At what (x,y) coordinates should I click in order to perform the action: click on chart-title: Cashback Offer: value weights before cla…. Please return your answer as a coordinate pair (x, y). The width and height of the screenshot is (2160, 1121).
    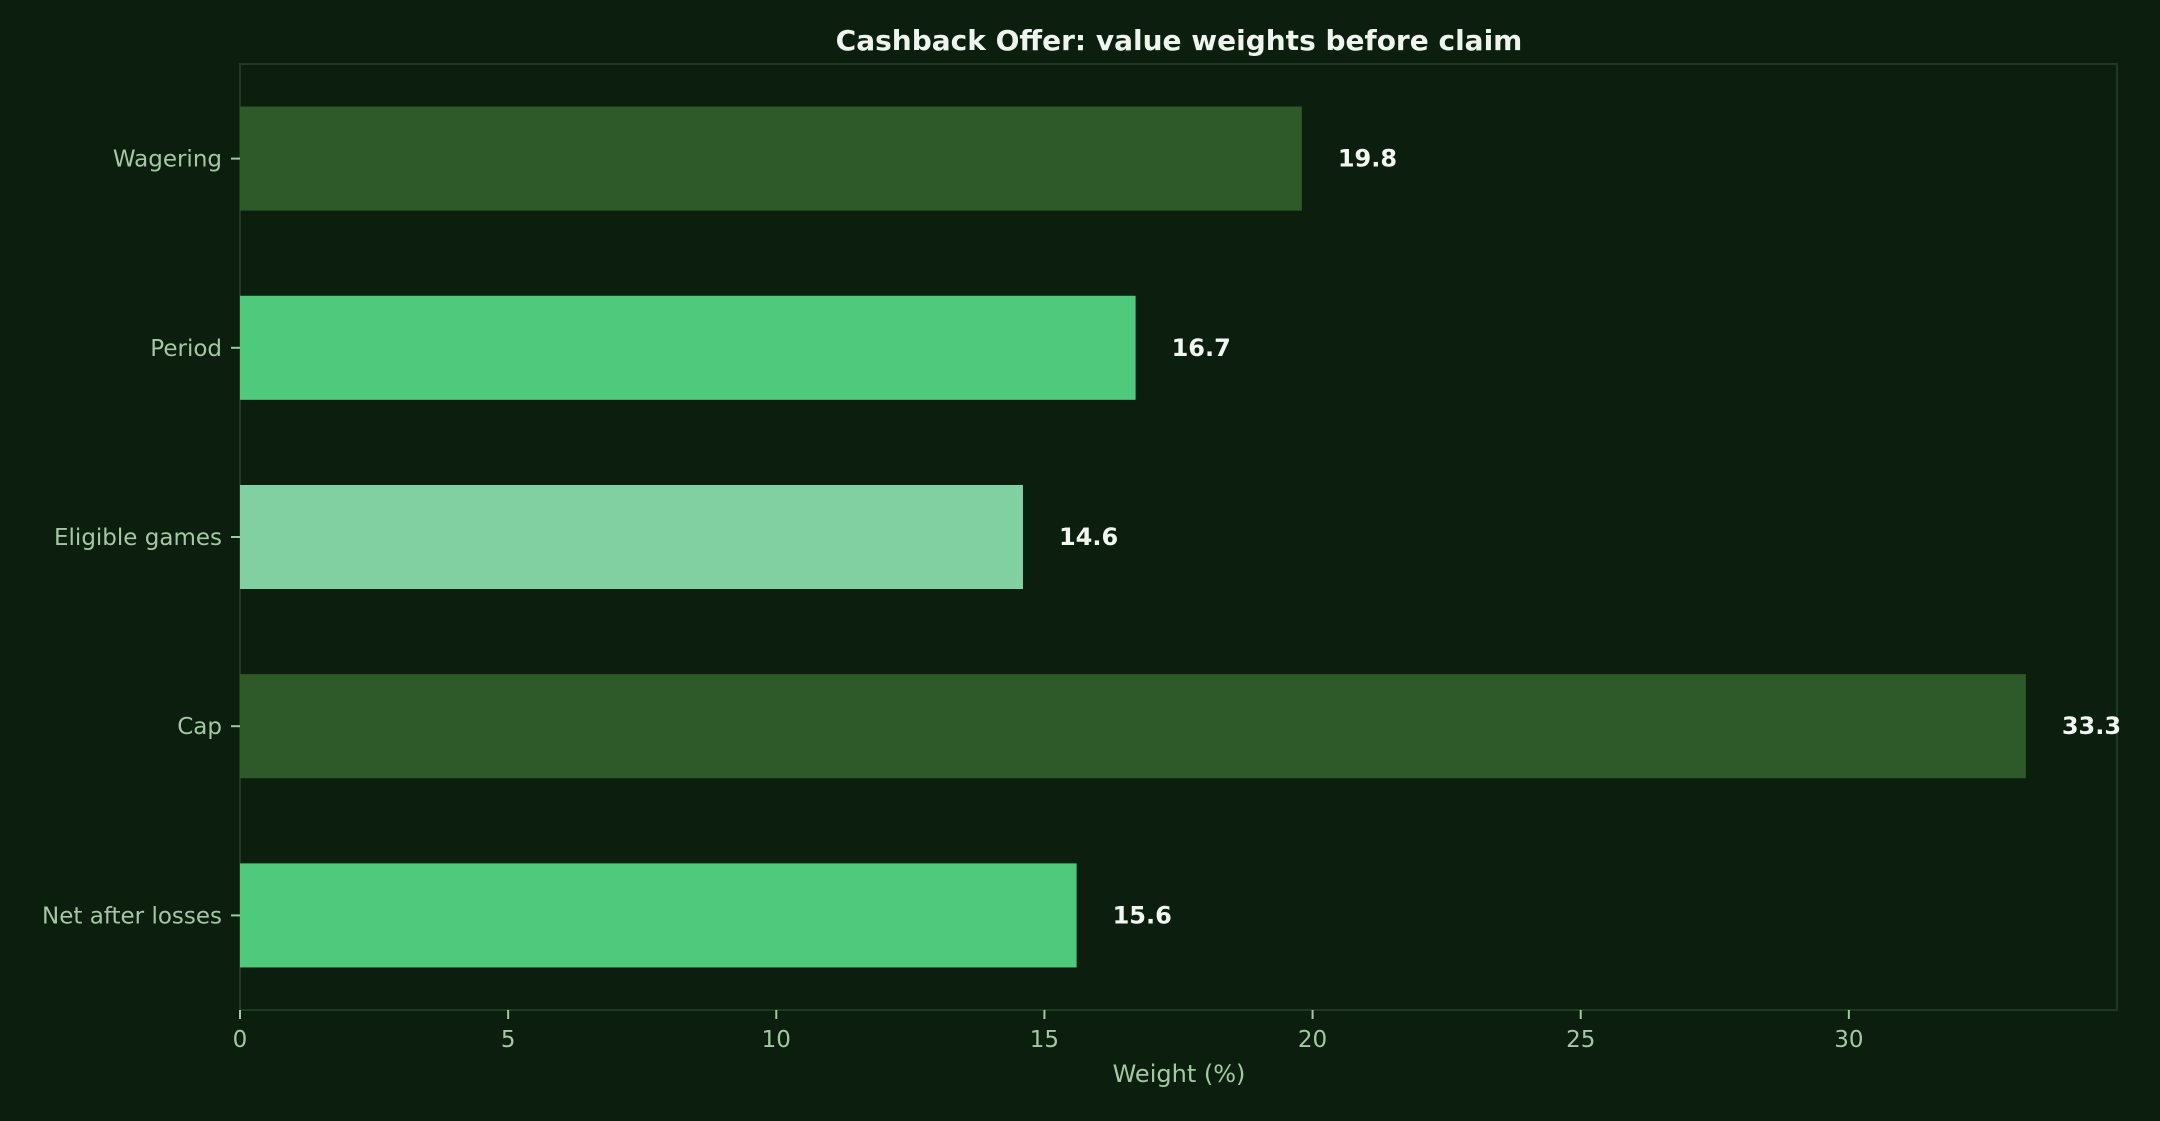
    Looking at the image, I should click on (1179, 40).